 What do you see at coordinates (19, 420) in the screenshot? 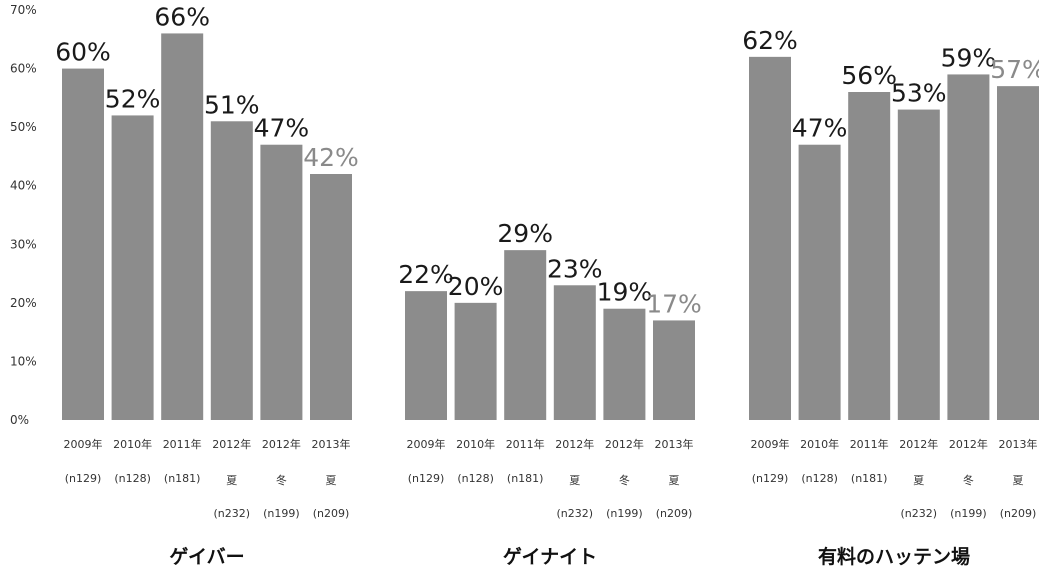
I see `y-tick-label: 0%` at bounding box center [19, 420].